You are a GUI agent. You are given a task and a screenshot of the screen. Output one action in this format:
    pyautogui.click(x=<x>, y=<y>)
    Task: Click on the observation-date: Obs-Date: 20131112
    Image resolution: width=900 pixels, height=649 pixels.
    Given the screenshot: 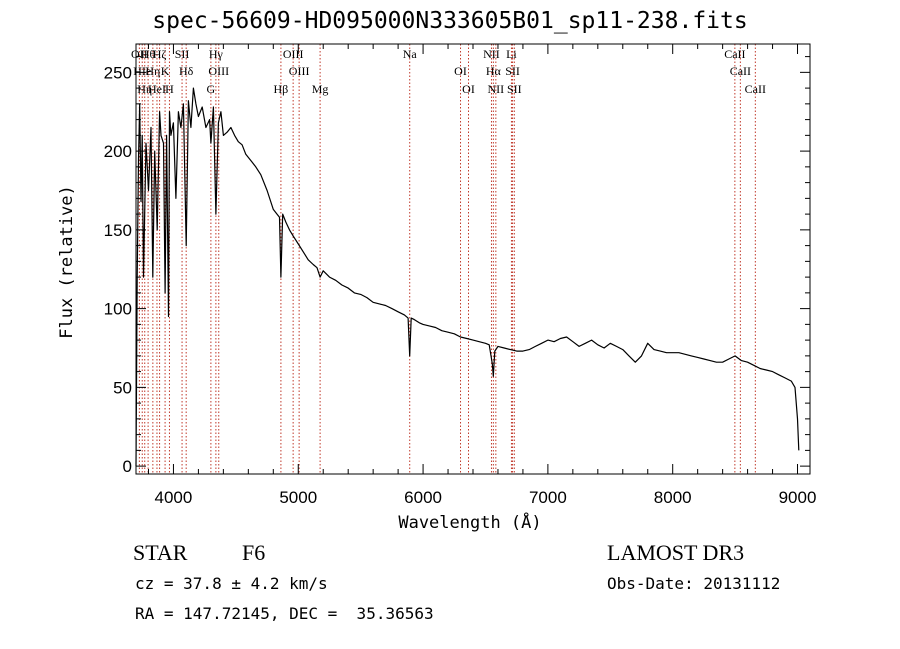 What is the action you would take?
    pyautogui.click(x=694, y=583)
    